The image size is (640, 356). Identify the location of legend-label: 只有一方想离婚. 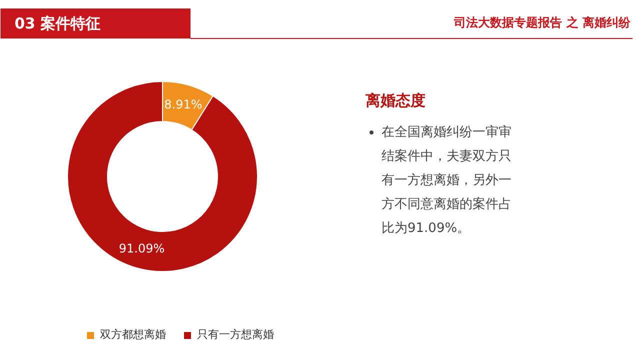
(235, 334).